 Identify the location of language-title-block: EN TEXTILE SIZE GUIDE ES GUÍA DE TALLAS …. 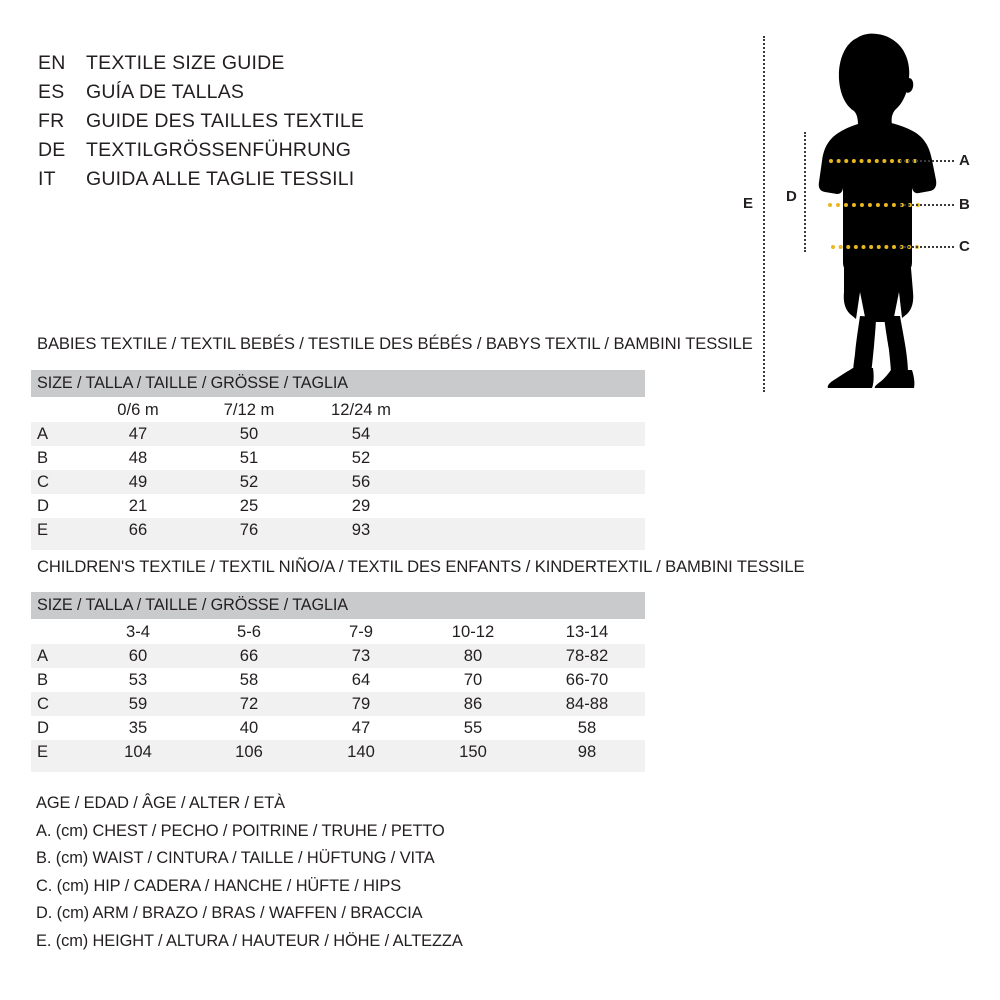
(248, 124).